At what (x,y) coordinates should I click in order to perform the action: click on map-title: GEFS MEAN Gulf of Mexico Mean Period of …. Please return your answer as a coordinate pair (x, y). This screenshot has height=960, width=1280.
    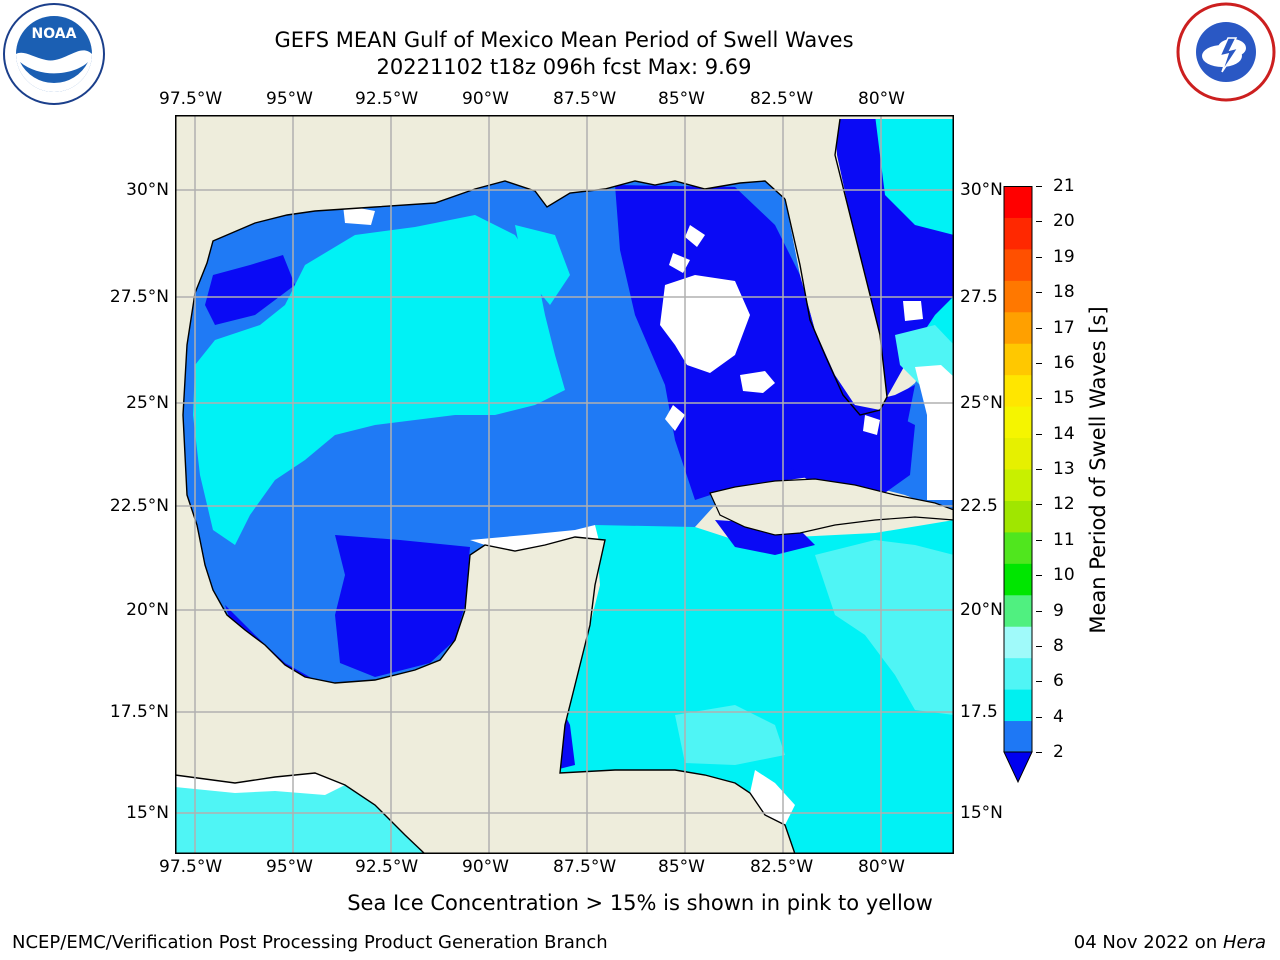
    Looking at the image, I should click on (564, 40).